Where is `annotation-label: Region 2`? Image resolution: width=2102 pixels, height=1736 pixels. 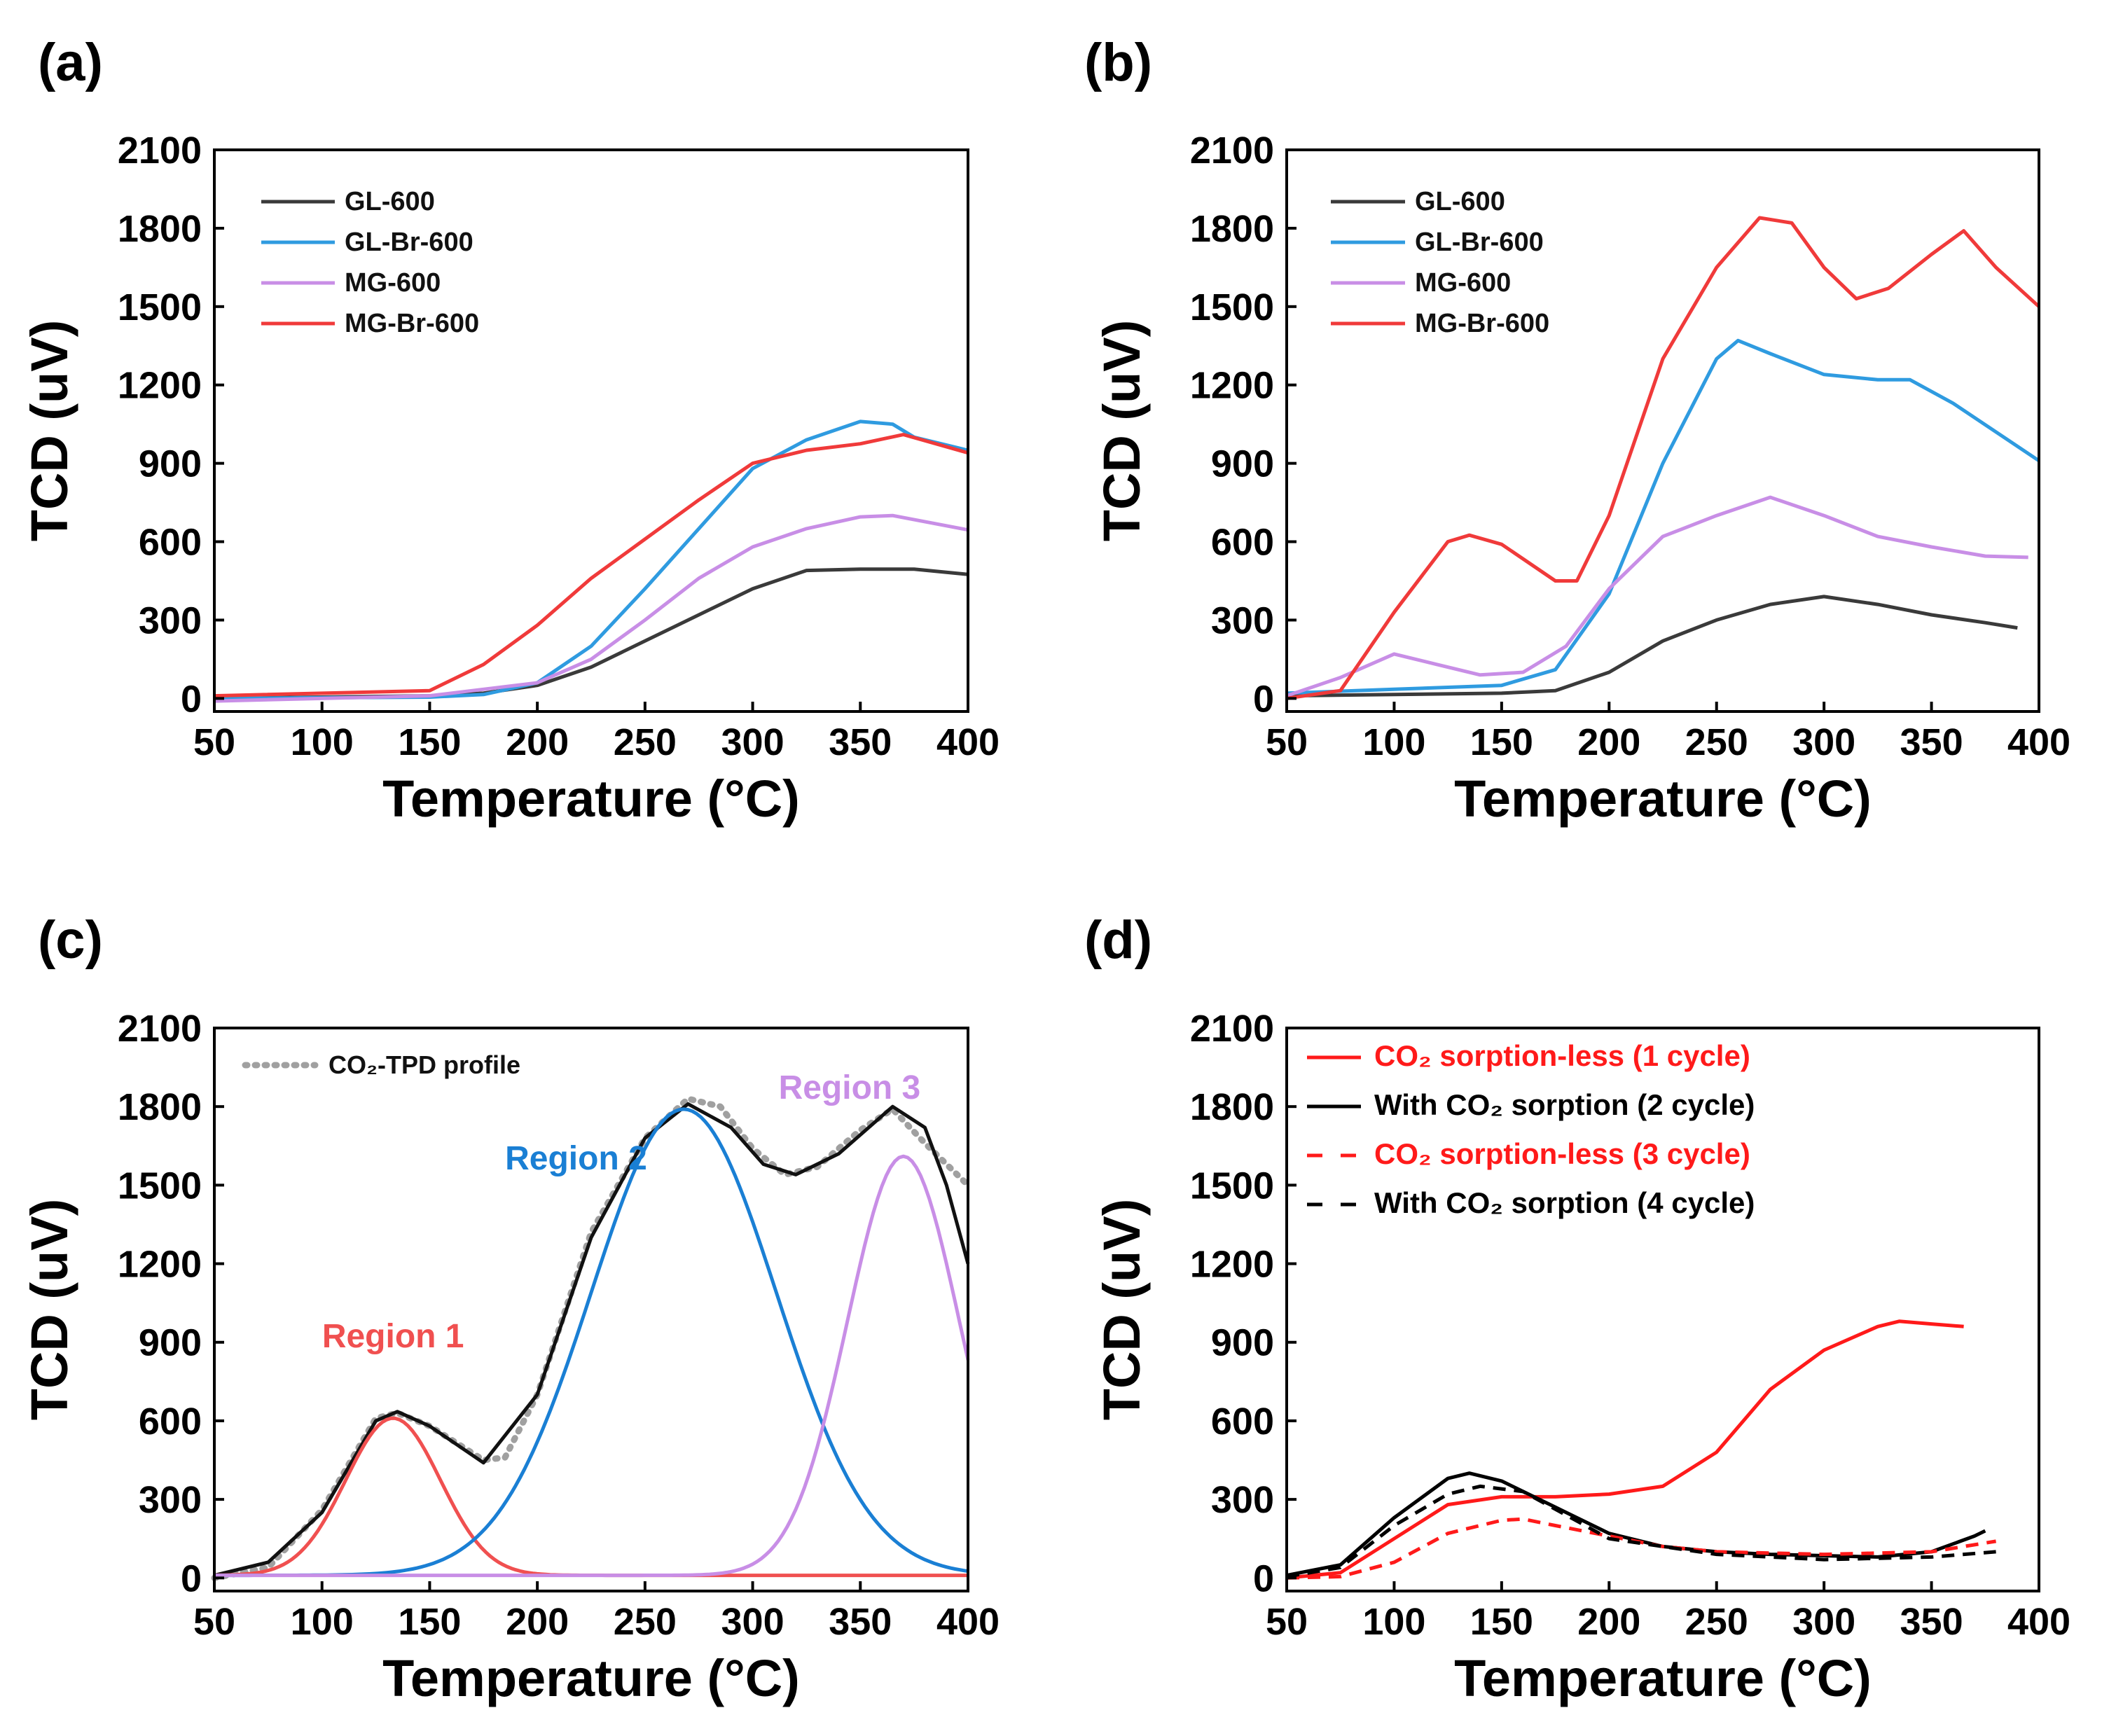 annotation-label: Region 2 is located at coordinates (576, 1158).